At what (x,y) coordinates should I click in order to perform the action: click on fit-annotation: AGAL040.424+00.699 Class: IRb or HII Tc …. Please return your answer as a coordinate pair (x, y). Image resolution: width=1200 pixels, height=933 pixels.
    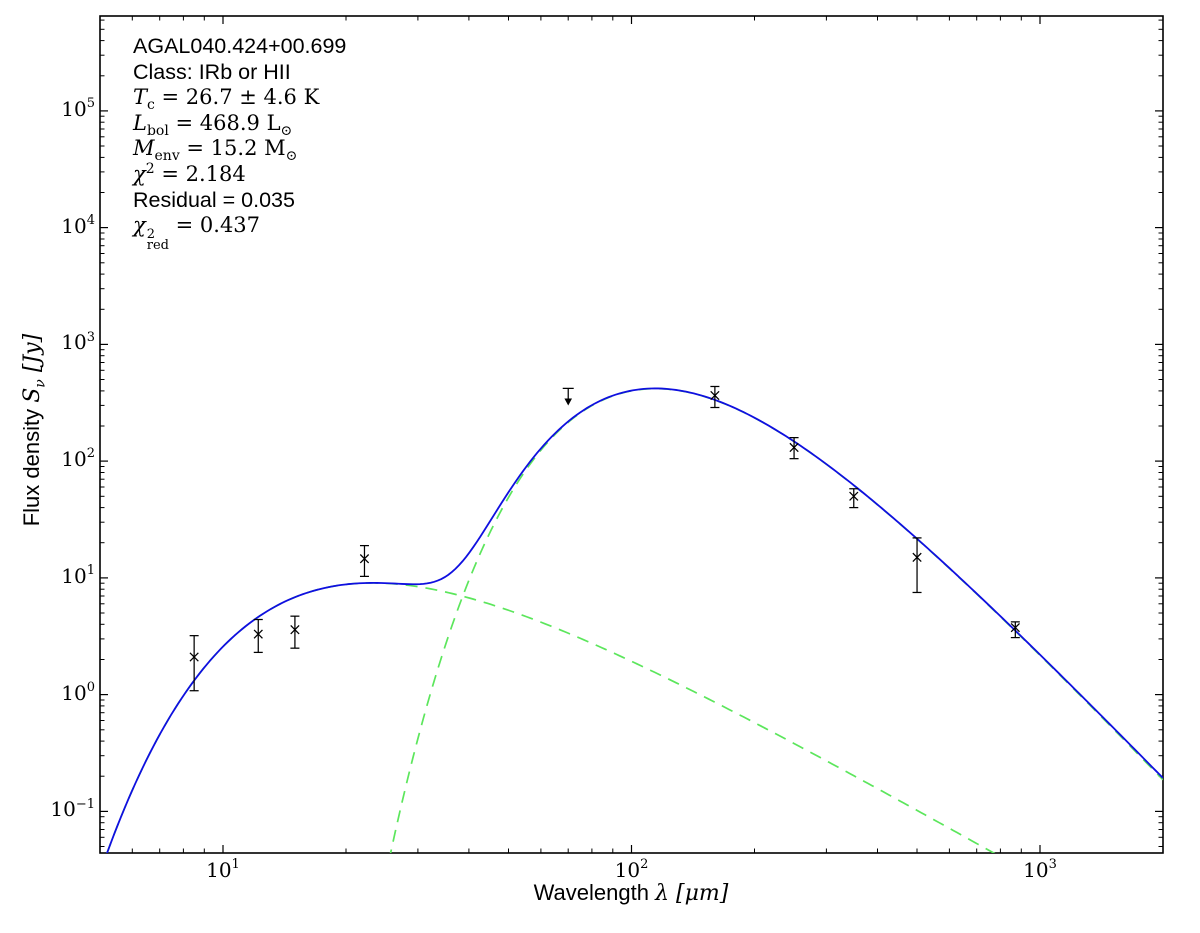
    Looking at the image, I should click on (240, 144).